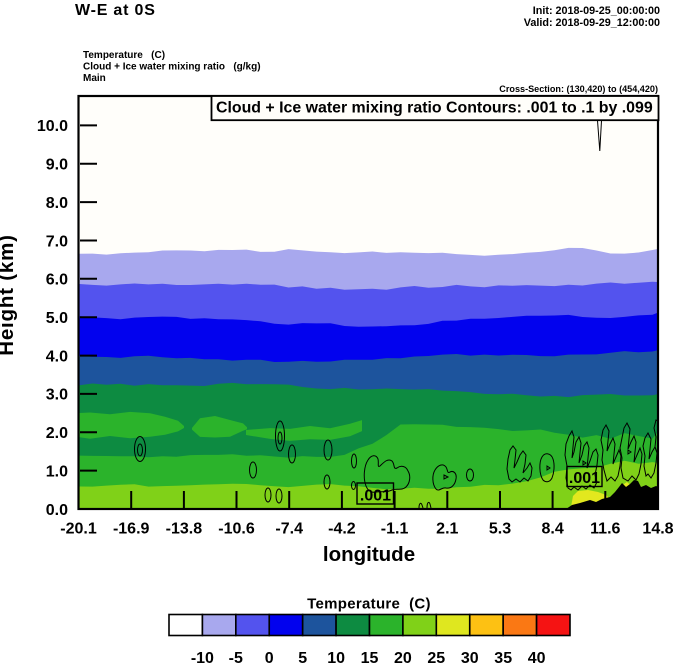 The width and height of the screenshot is (674, 667). Describe the element at coordinates (289, 528) in the screenshot. I see `svg-text: -7.4` at that location.